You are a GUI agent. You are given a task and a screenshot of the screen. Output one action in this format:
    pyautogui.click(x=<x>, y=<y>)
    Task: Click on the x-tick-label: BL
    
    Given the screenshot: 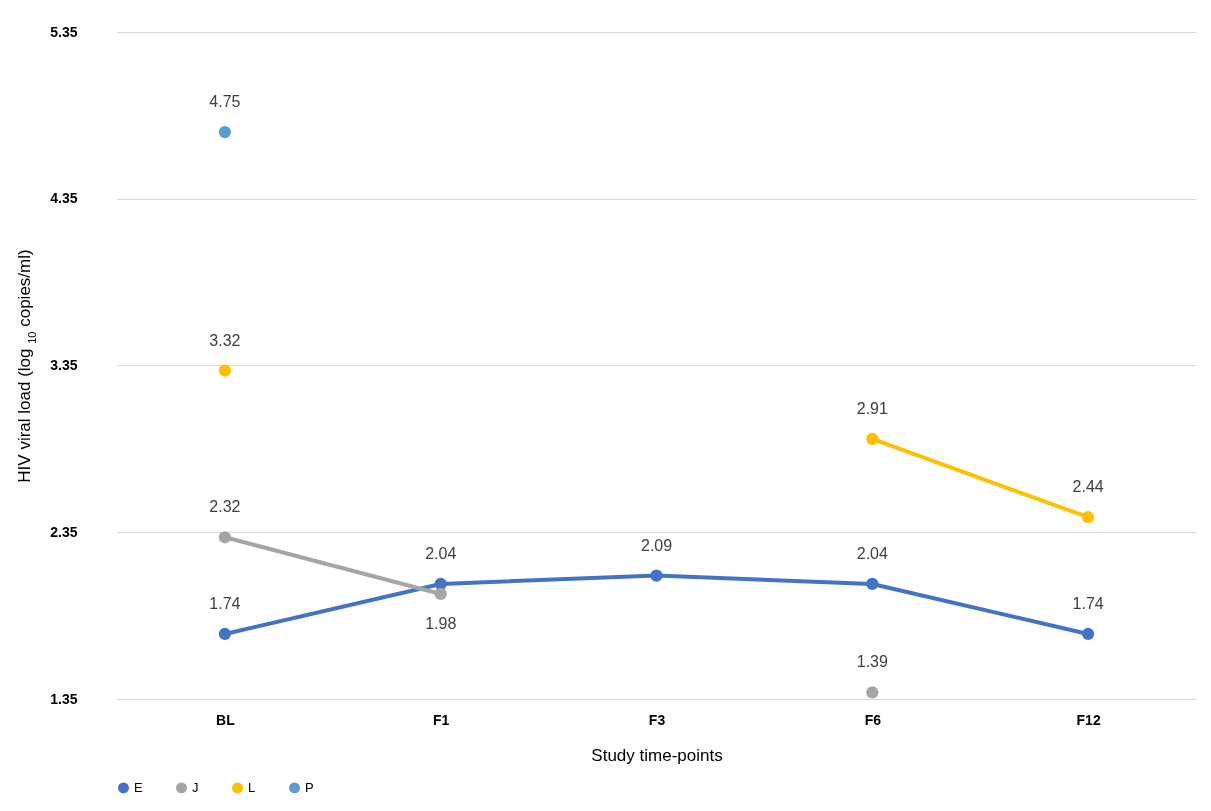 What is the action you would take?
    pyautogui.click(x=226, y=719)
    